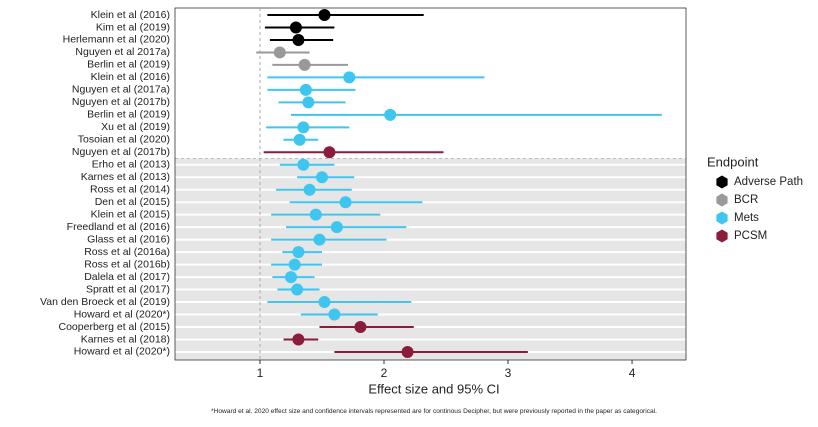 This screenshot has height=427, width=818. I want to click on y-tick-label: Karnes et al (2018), so click(125, 339).